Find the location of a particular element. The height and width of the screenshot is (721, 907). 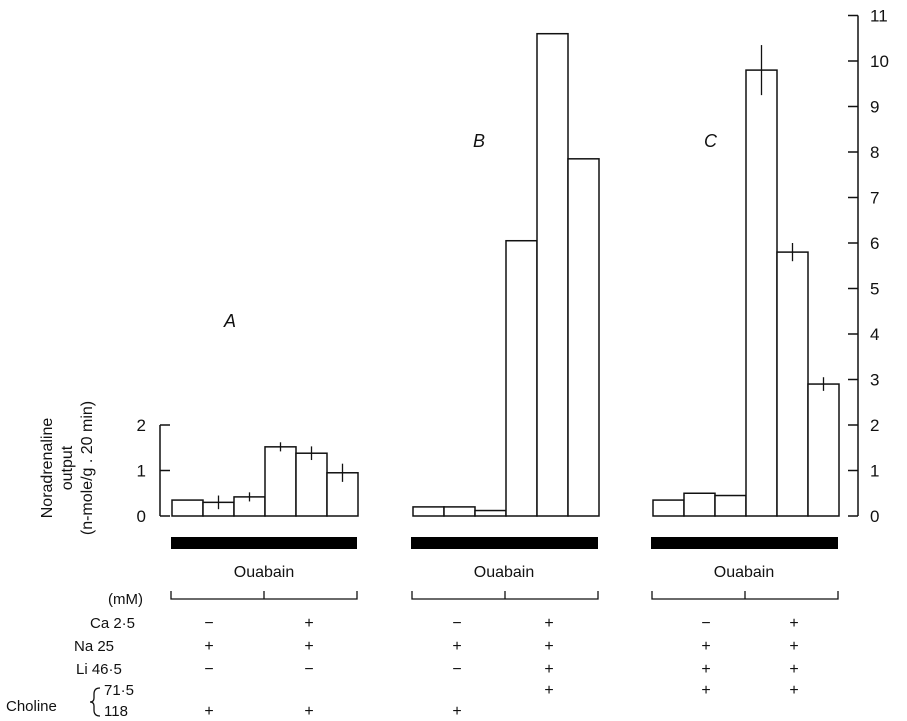

condition-brackets is located at coordinates (504, 595).